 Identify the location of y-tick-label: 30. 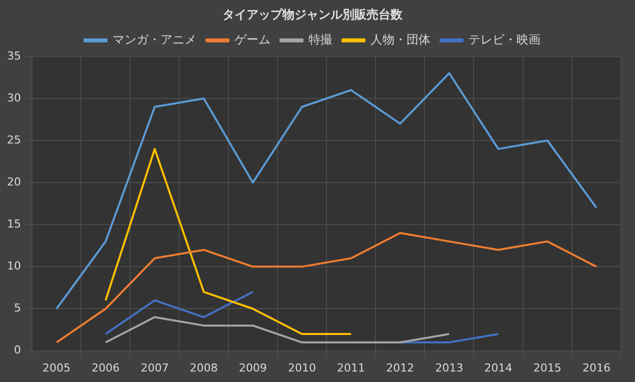
(13, 97).